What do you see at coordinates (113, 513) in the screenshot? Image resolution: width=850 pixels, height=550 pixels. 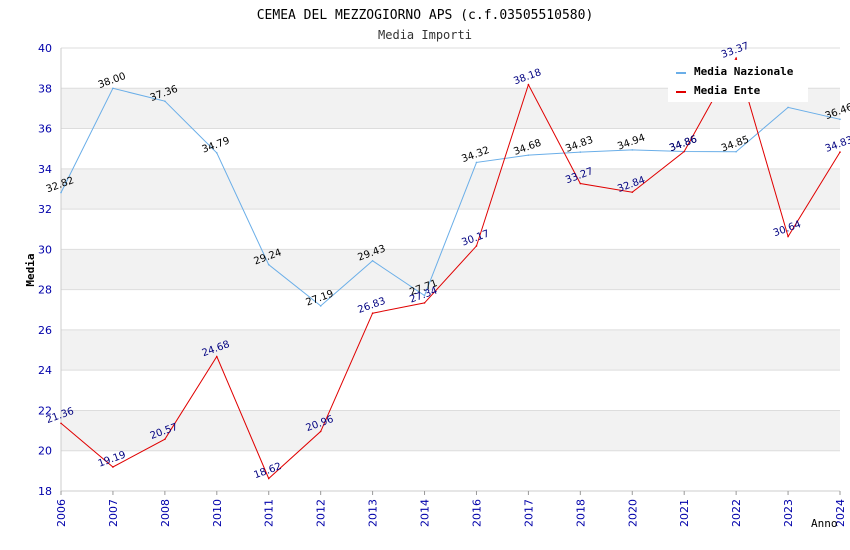 I see `x-tick-label: 2007` at bounding box center [113, 513].